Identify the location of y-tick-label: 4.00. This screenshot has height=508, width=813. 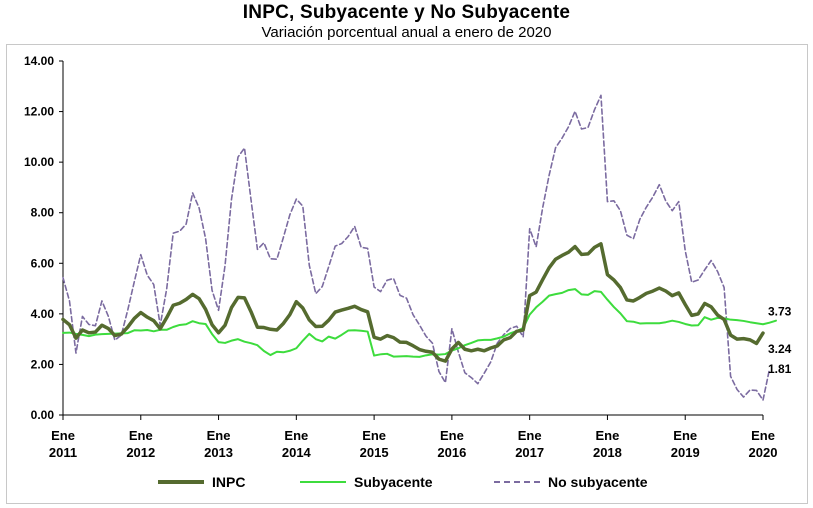
(43, 314).